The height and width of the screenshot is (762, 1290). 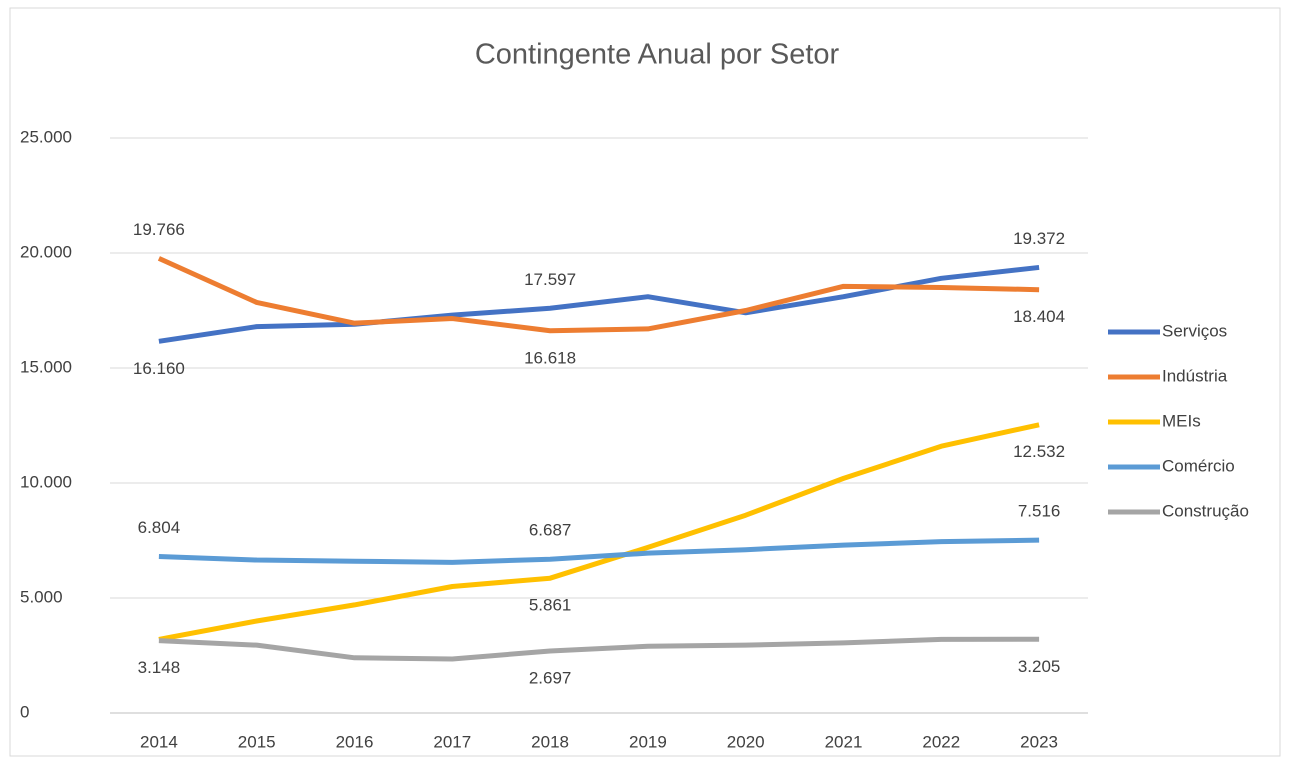 I want to click on data-label: 3.148, so click(x=159, y=667).